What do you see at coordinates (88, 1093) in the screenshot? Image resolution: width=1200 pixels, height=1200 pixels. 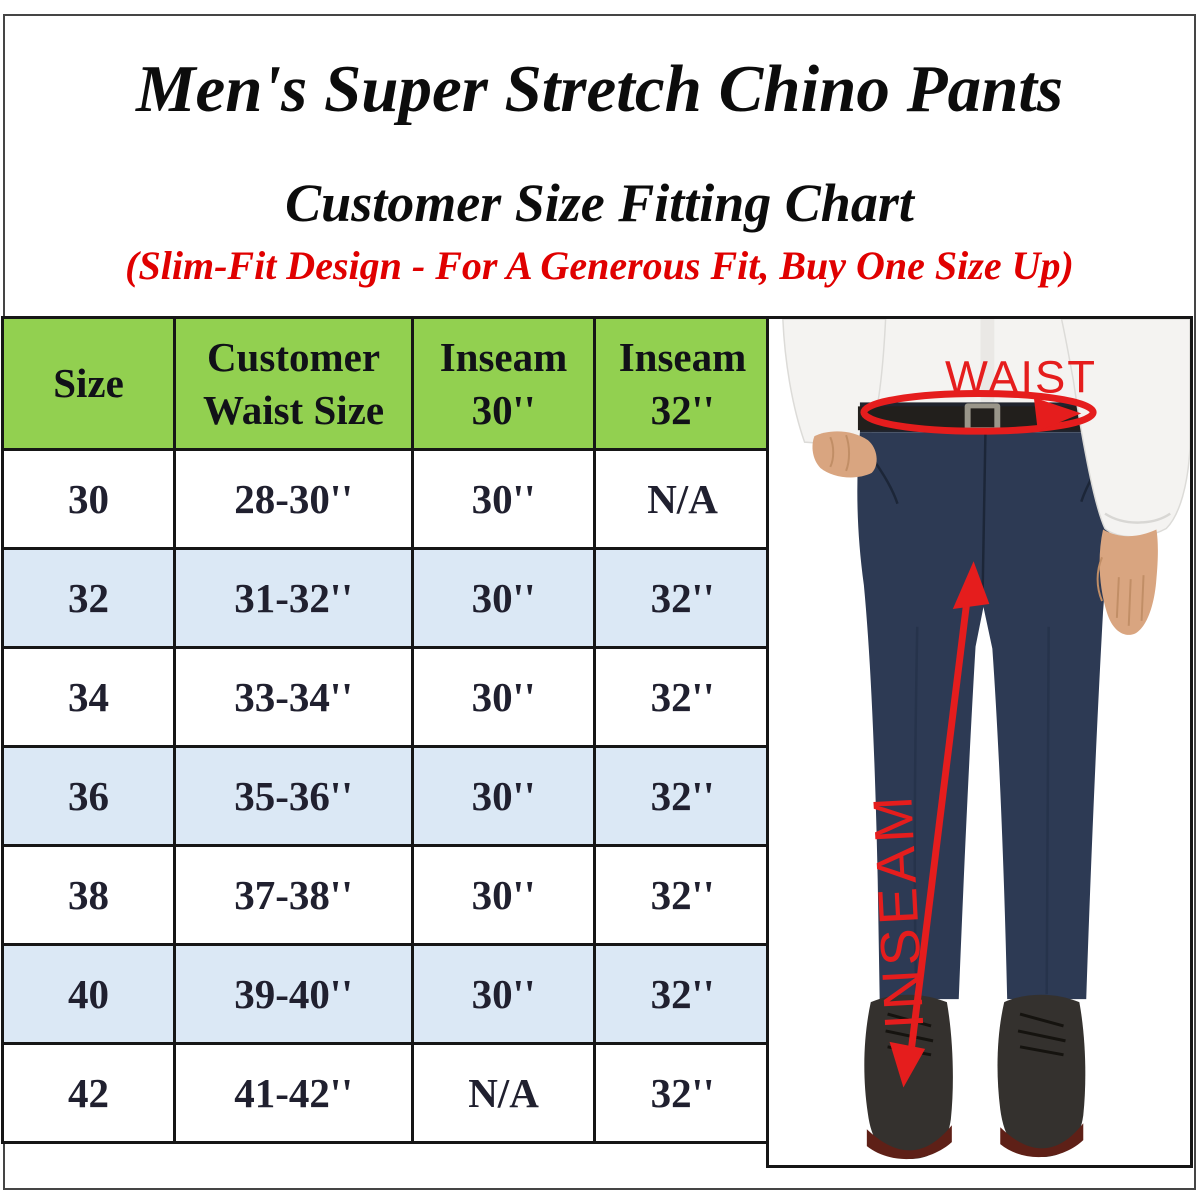 I see `table-cell: 42` at bounding box center [88, 1093].